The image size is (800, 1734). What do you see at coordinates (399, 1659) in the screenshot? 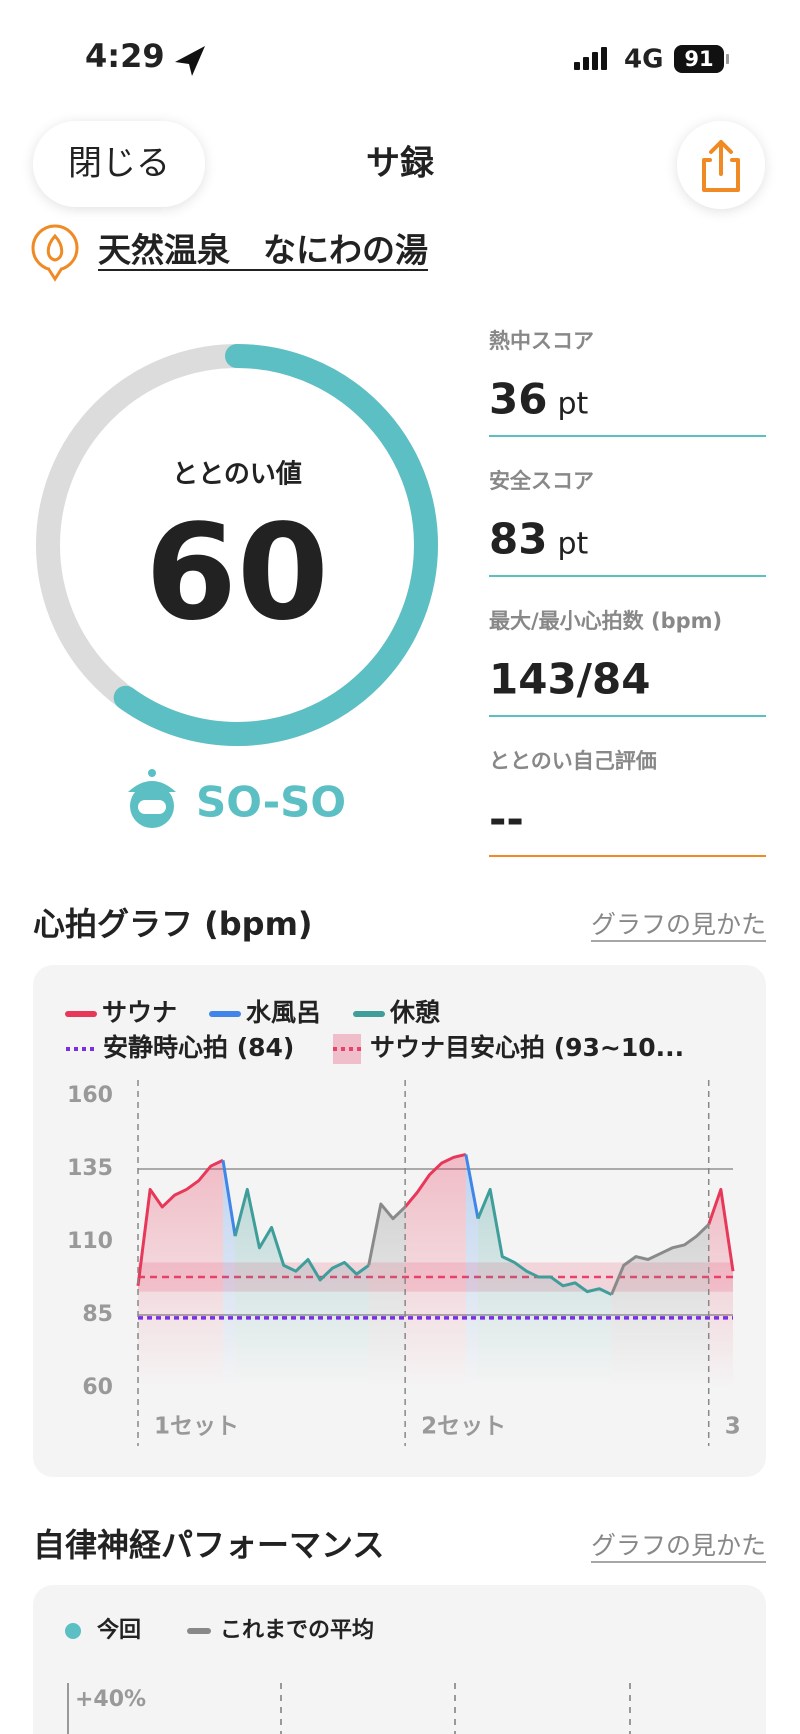
I see `chart-card` at bounding box center [399, 1659].